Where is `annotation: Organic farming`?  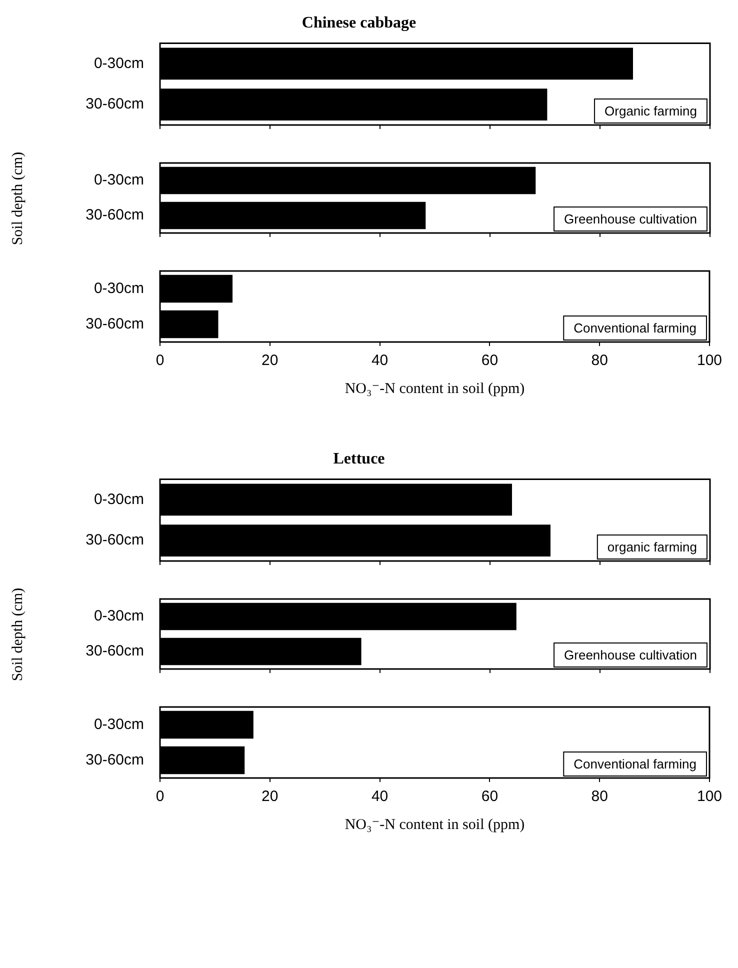
annotation: Organic farming is located at coordinates (651, 111).